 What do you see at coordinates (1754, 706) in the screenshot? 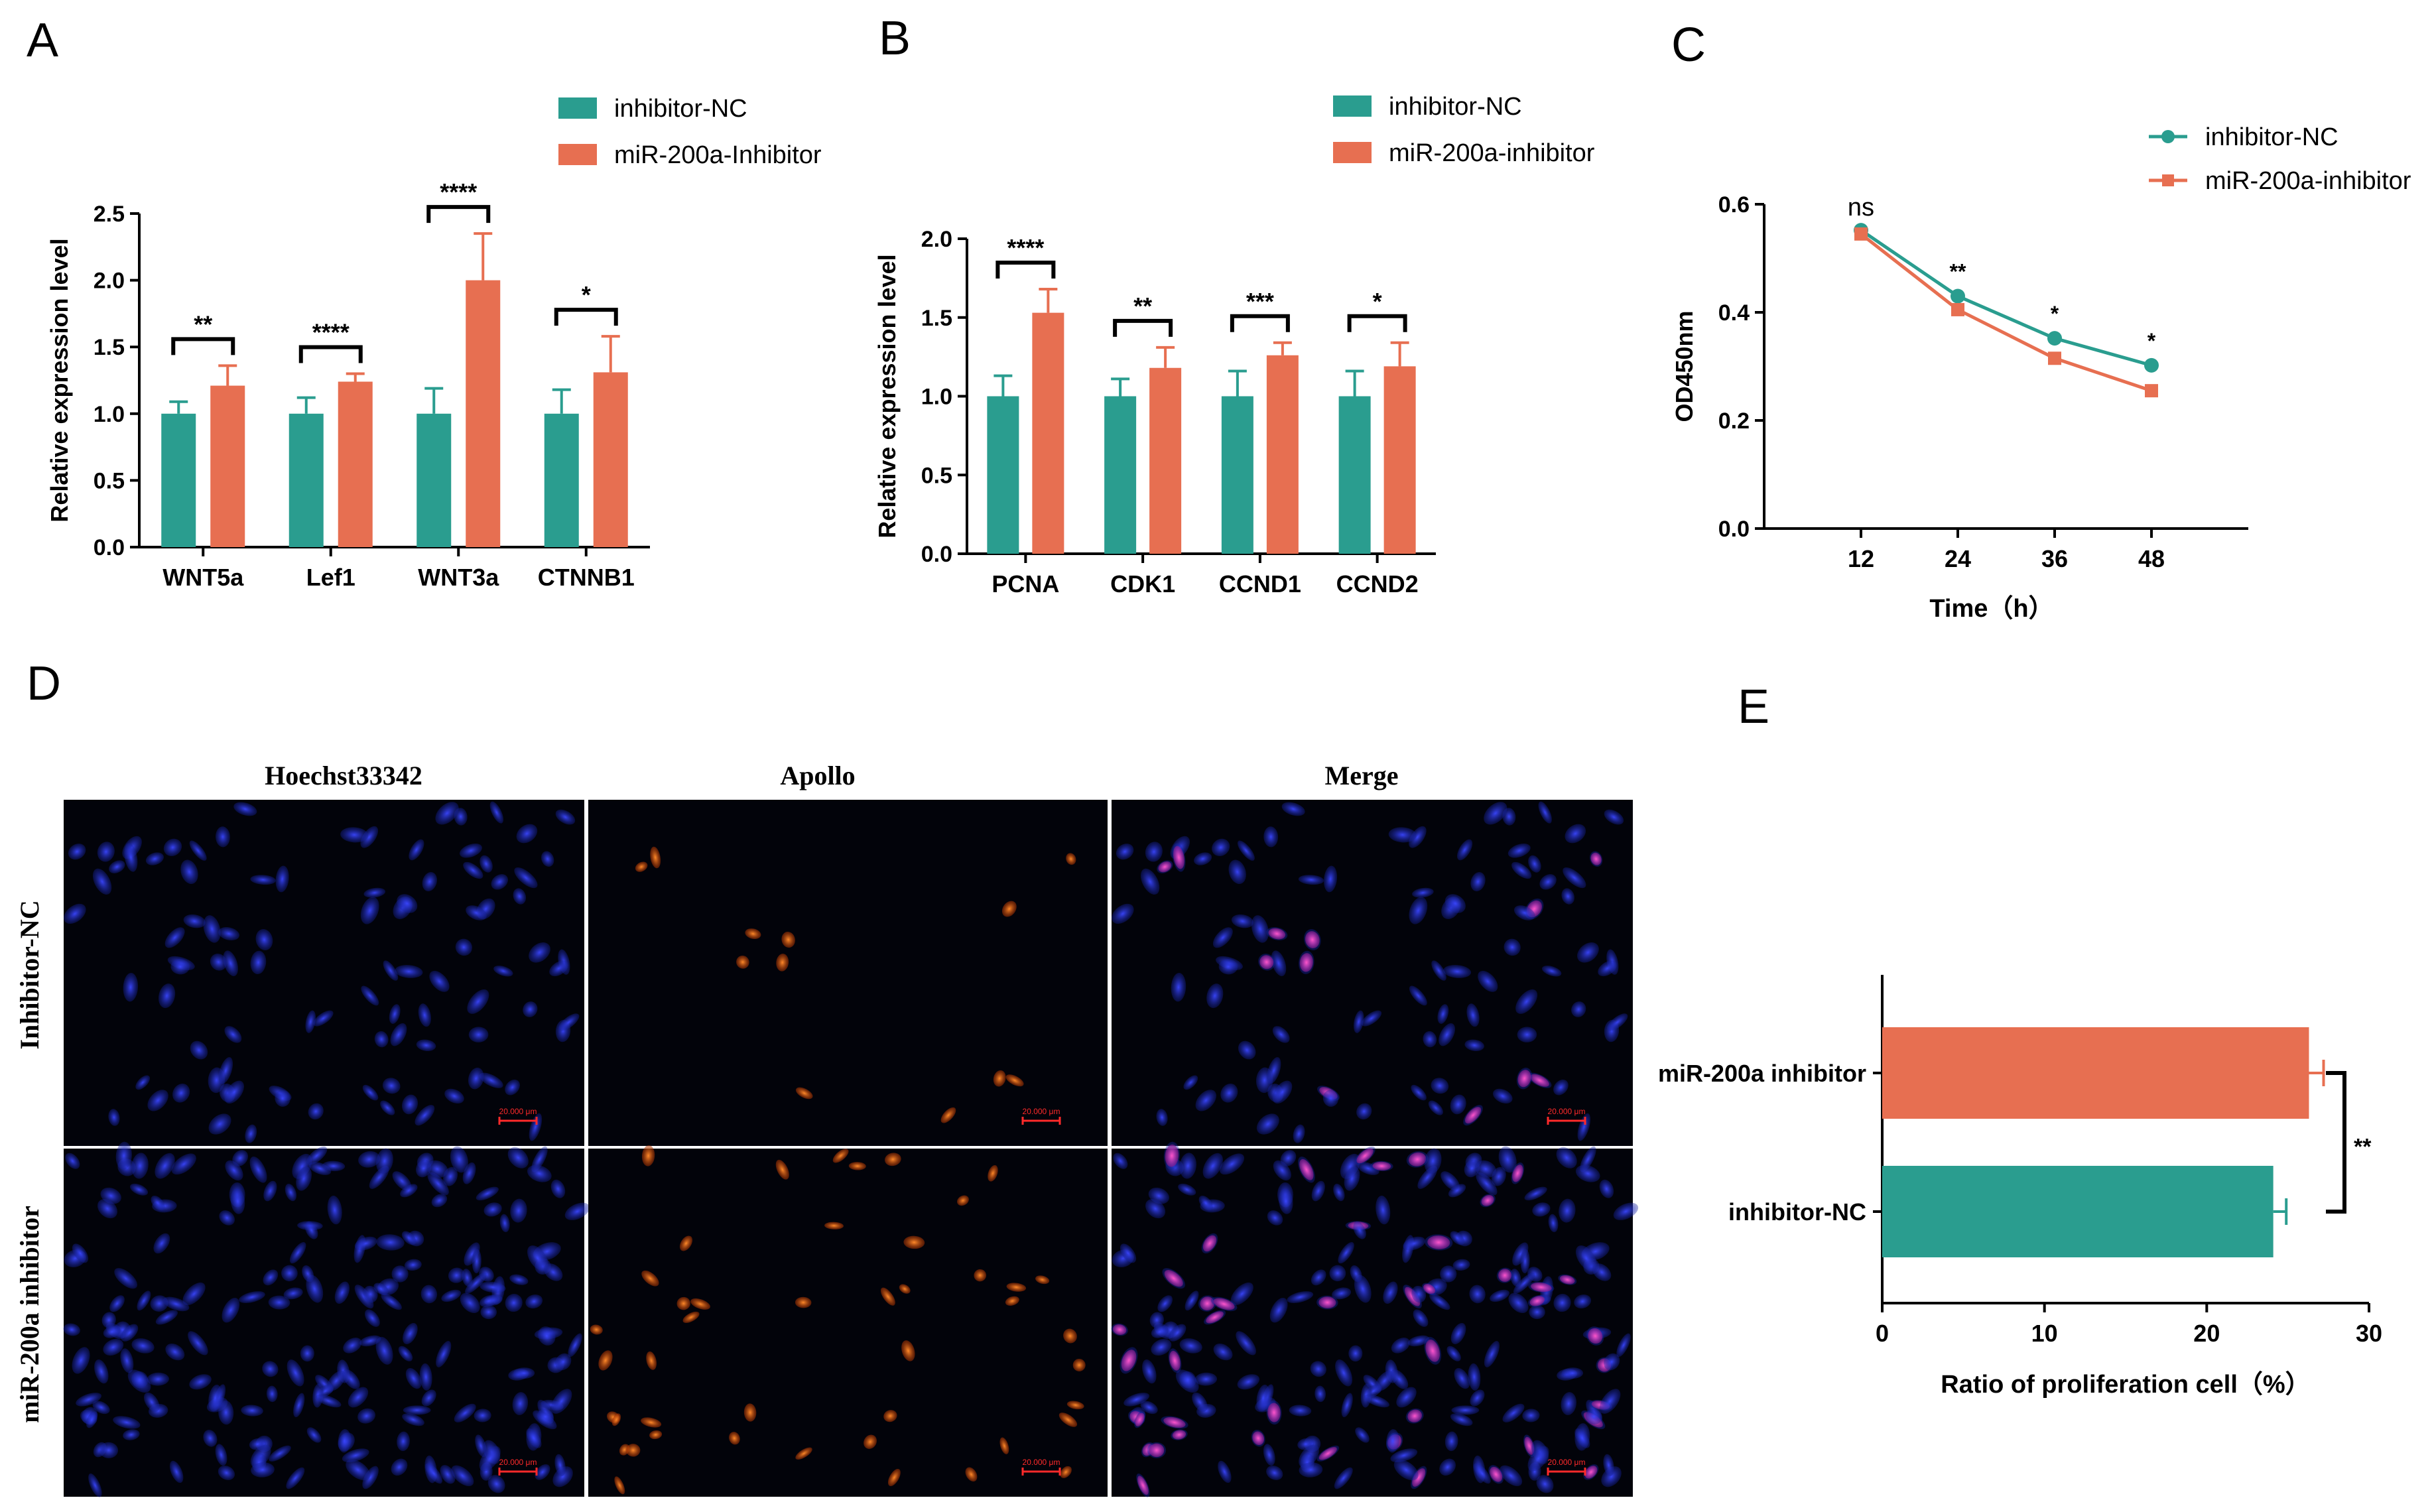
I see `panel-label-e: E` at bounding box center [1754, 706].